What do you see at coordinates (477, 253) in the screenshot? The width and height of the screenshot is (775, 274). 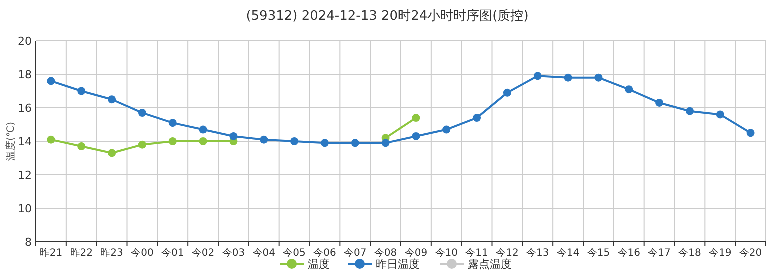 I see `x-tick-label: 今11` at bounding box center [477, 253].